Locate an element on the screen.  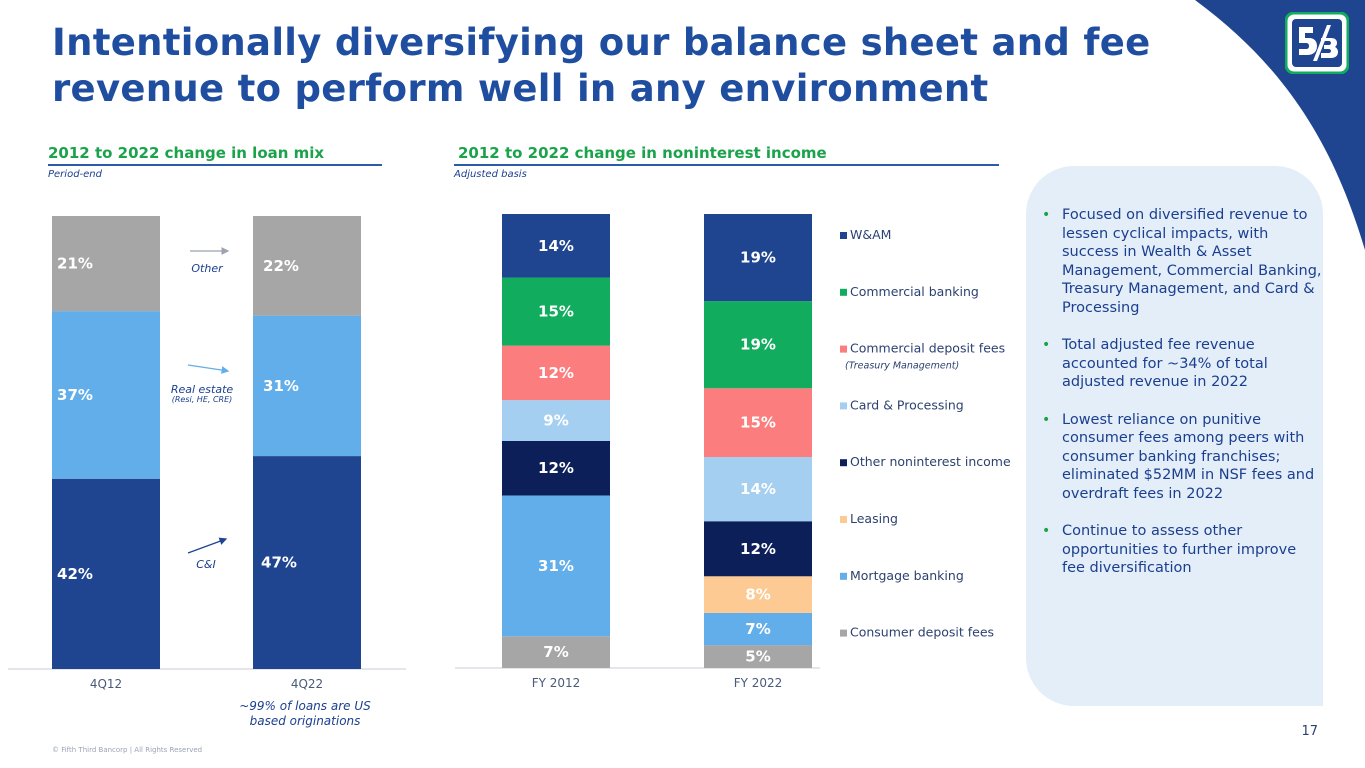
category-label: FY 2022 is located at coordinates (758, 683).